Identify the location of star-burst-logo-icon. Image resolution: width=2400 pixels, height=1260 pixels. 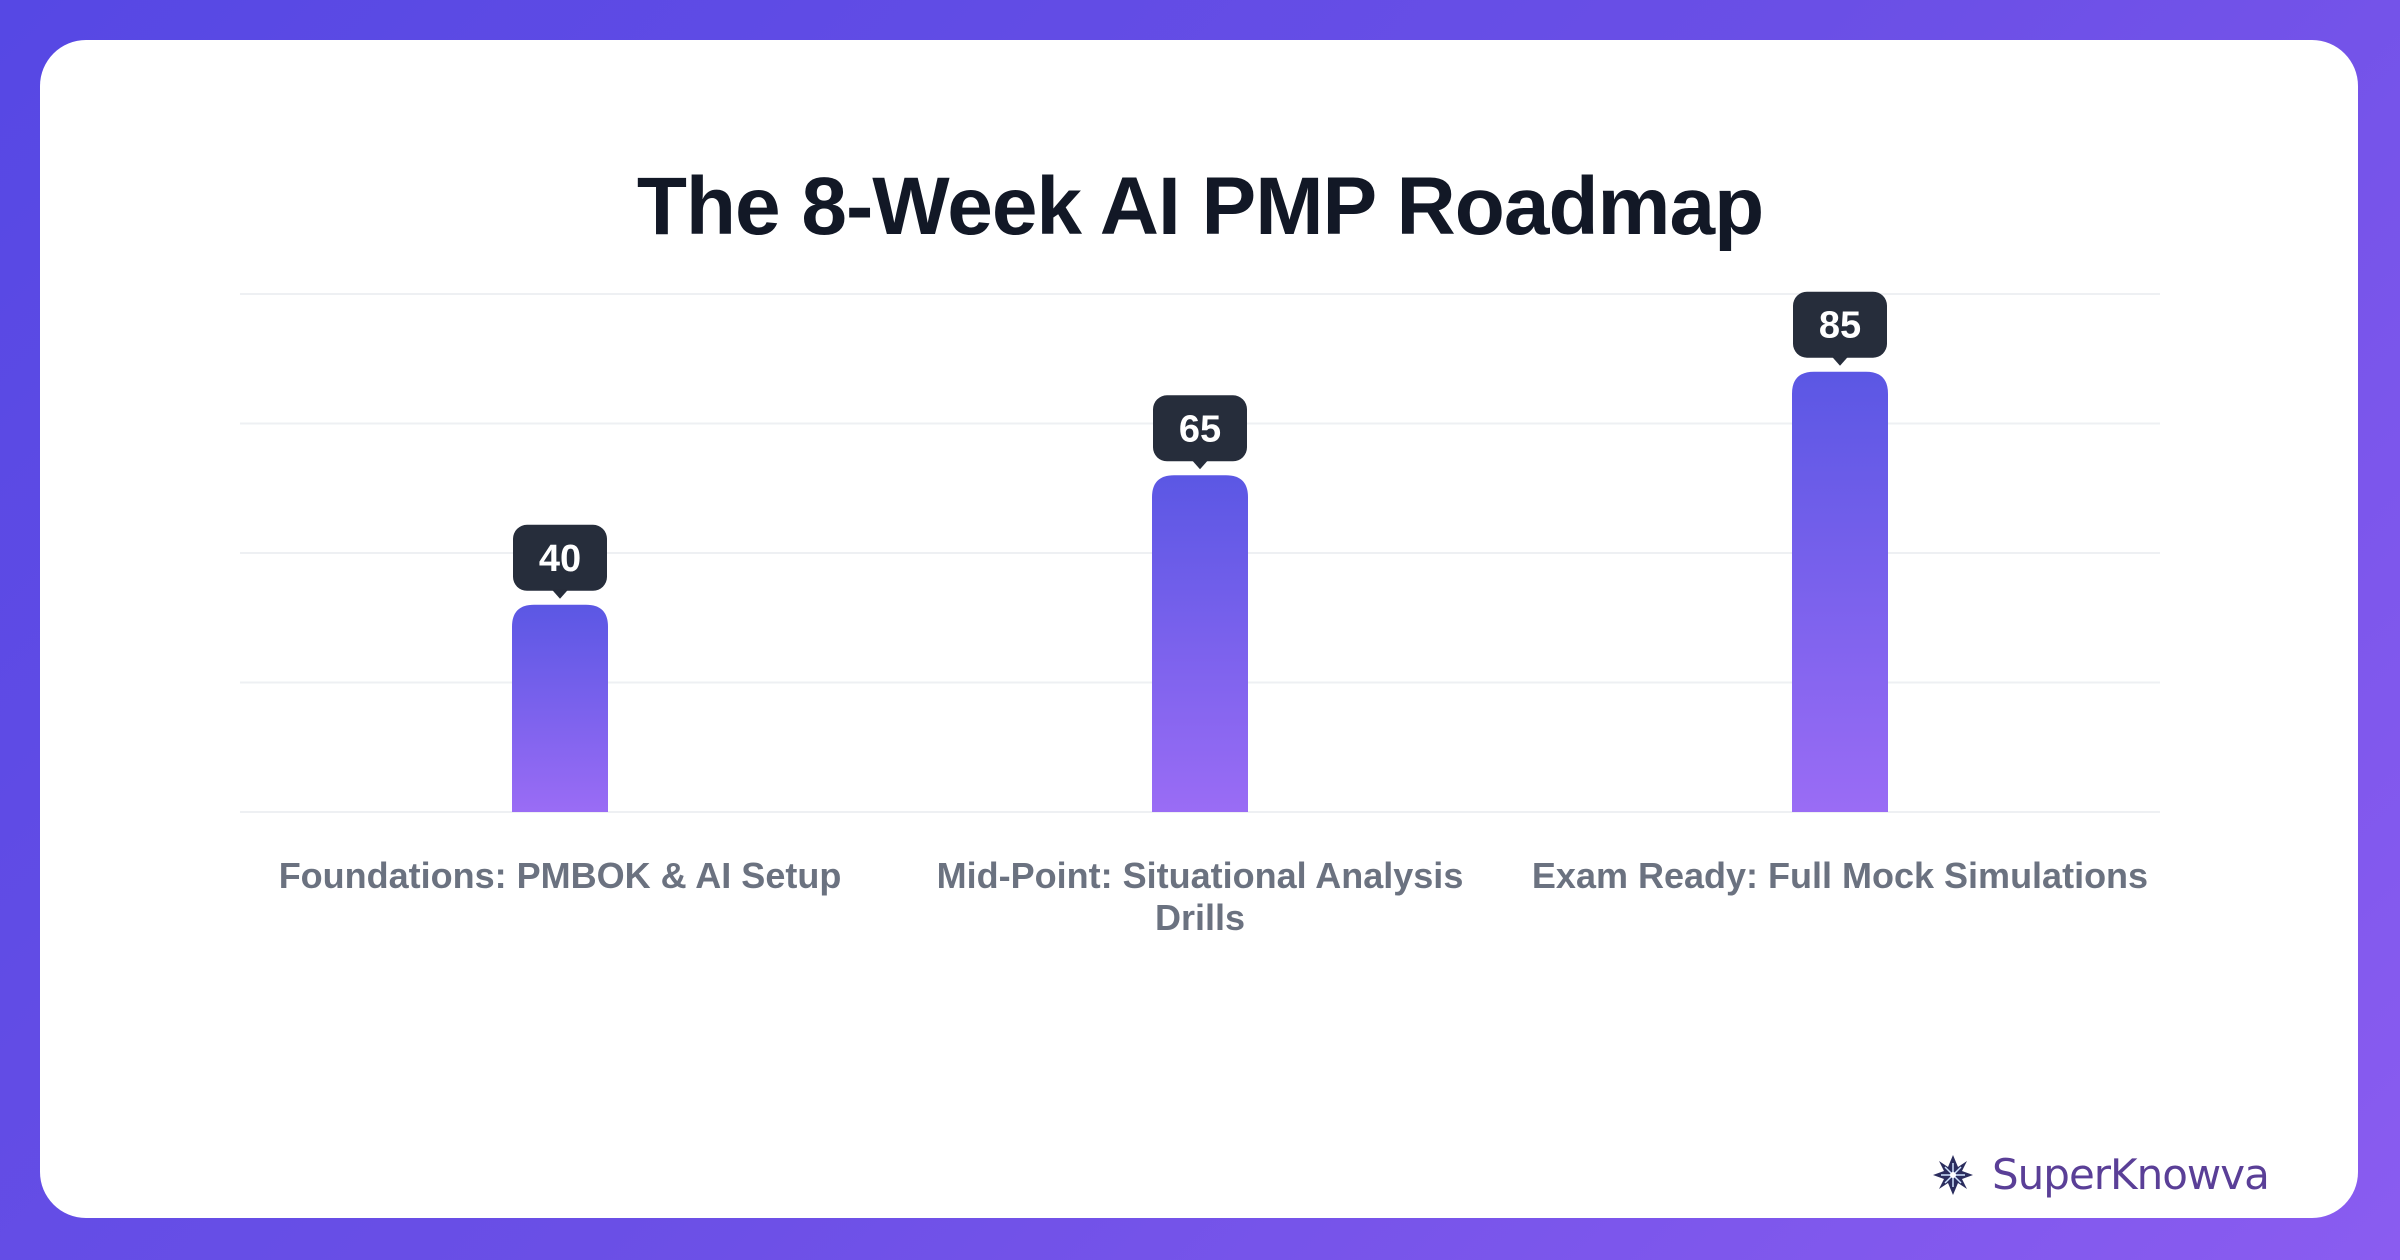
(1953, 1174).